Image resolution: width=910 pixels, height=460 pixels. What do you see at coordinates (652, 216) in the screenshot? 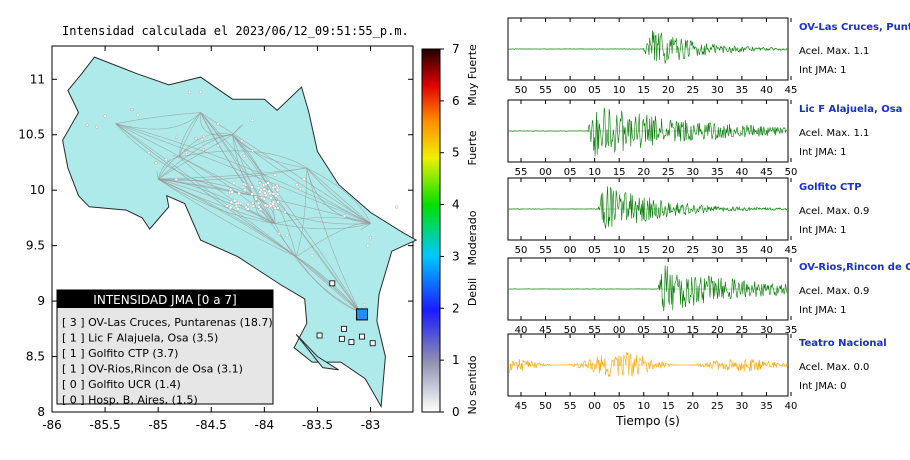
I see `seismogram-trace: 50 55 00 05 10 15 20 25 30 35 40 45` at bounding box center [652, 216].